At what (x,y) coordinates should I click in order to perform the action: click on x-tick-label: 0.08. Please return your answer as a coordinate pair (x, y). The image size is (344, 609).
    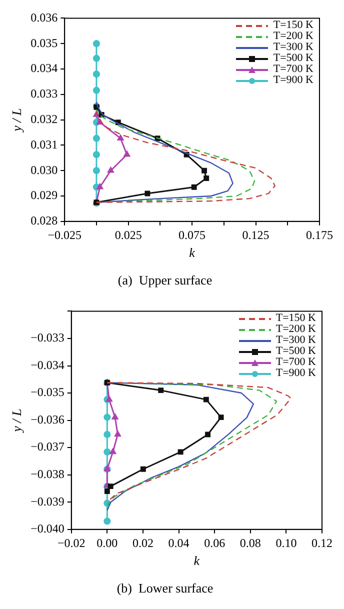
    Looking at the image, I should click on (250, 543).